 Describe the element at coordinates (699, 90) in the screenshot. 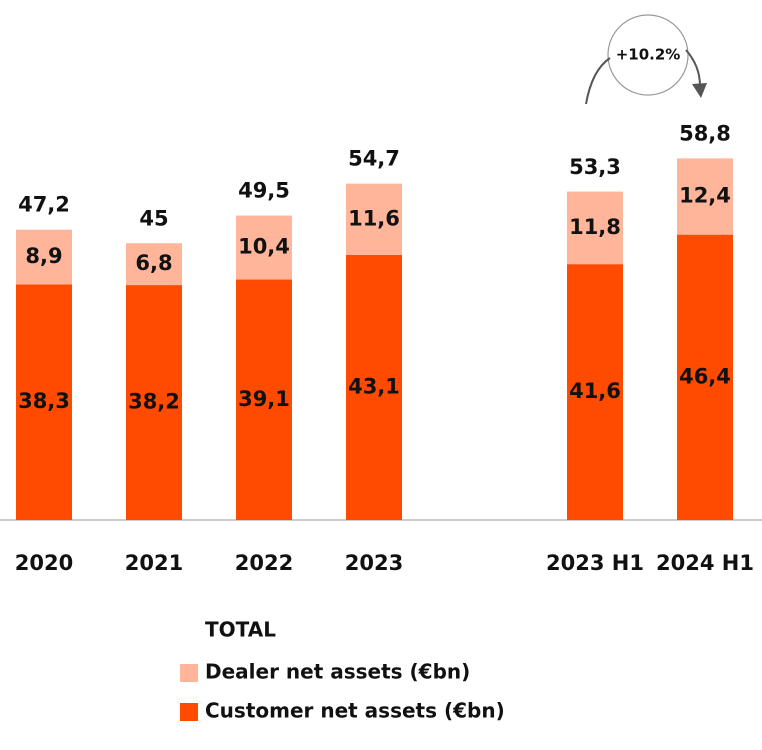

I see `annotation-arrowhead` at that location.